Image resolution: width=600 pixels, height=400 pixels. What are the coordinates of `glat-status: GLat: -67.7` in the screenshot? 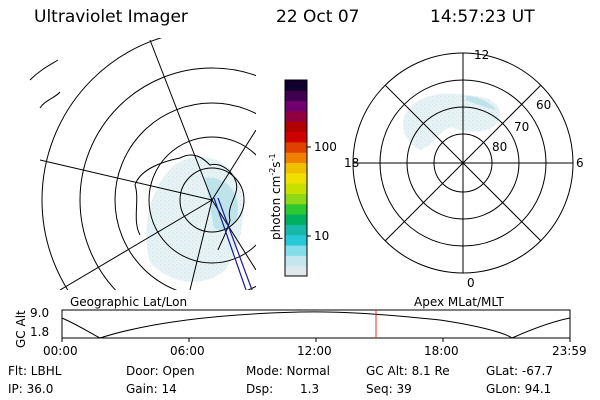 It's located at (519, 371).